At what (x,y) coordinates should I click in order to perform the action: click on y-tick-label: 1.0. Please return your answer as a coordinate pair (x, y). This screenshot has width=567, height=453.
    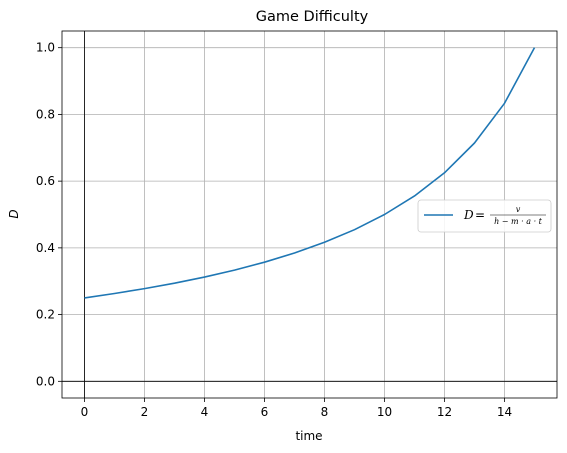
    Looking at the image, I should click on (45, 48).